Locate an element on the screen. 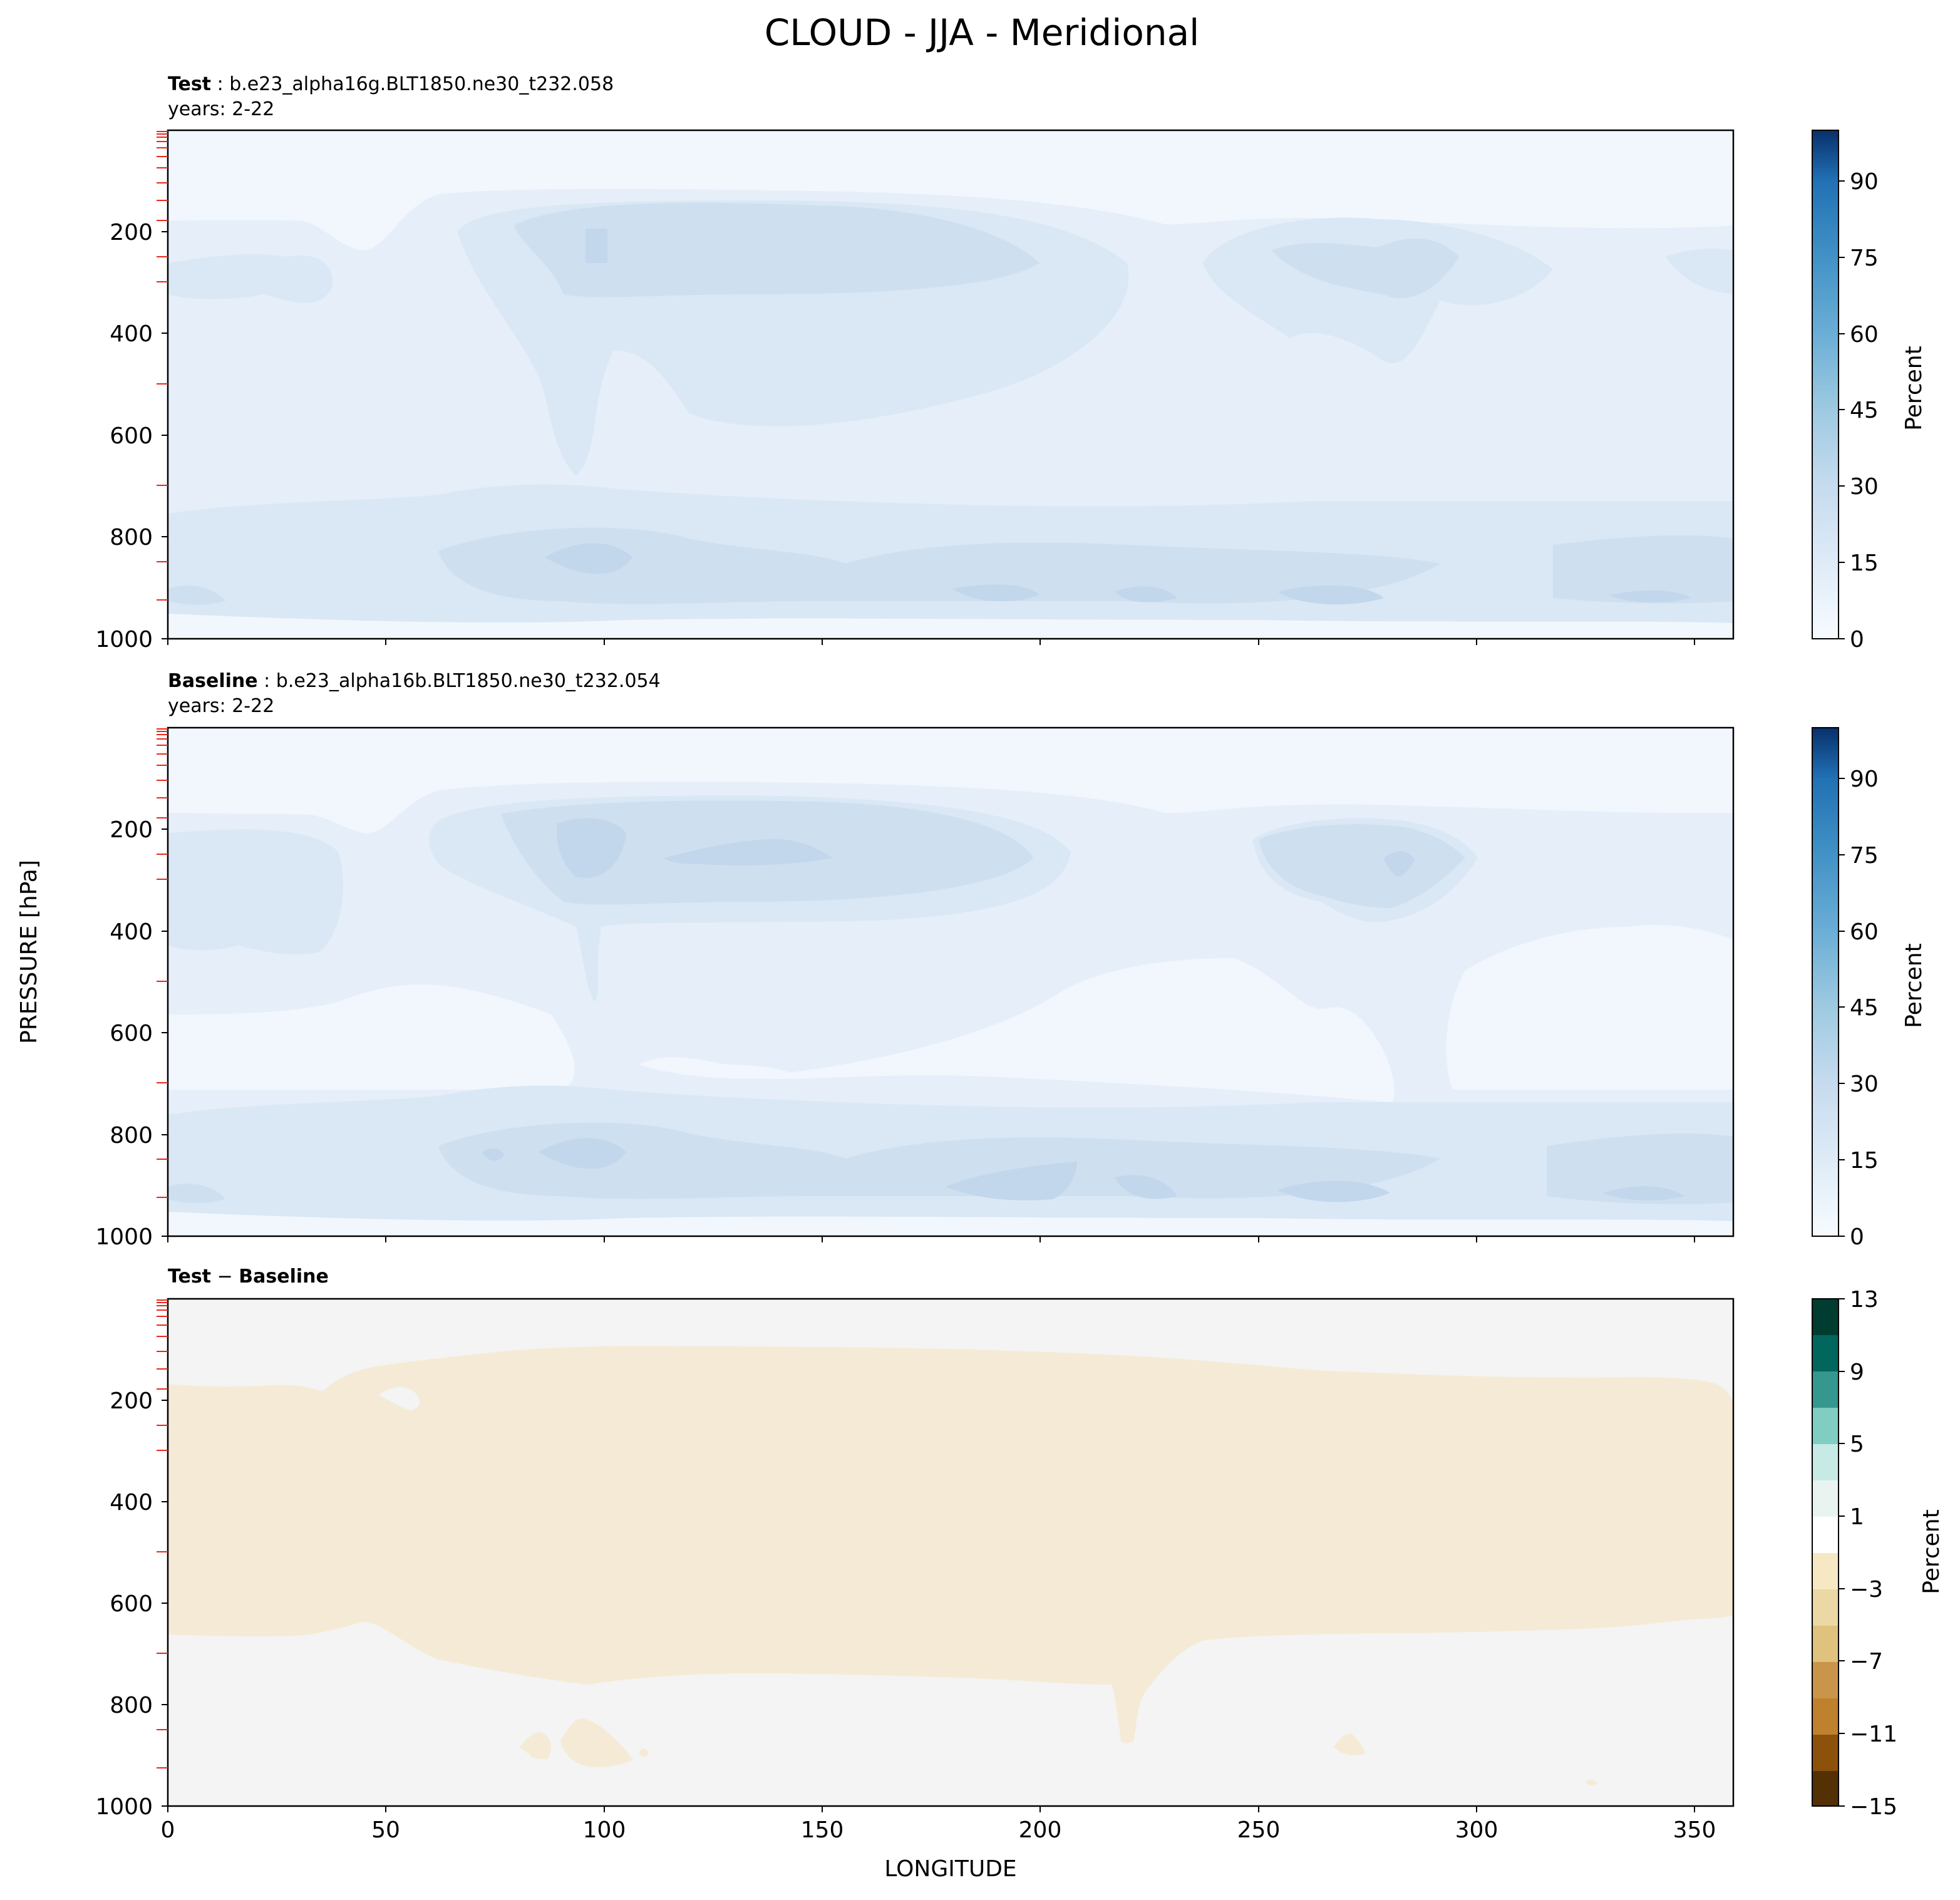 This screenshot has width=1960, height=1900. baseline-cbar-tick: 75 is located at coordinates (1864, 856).